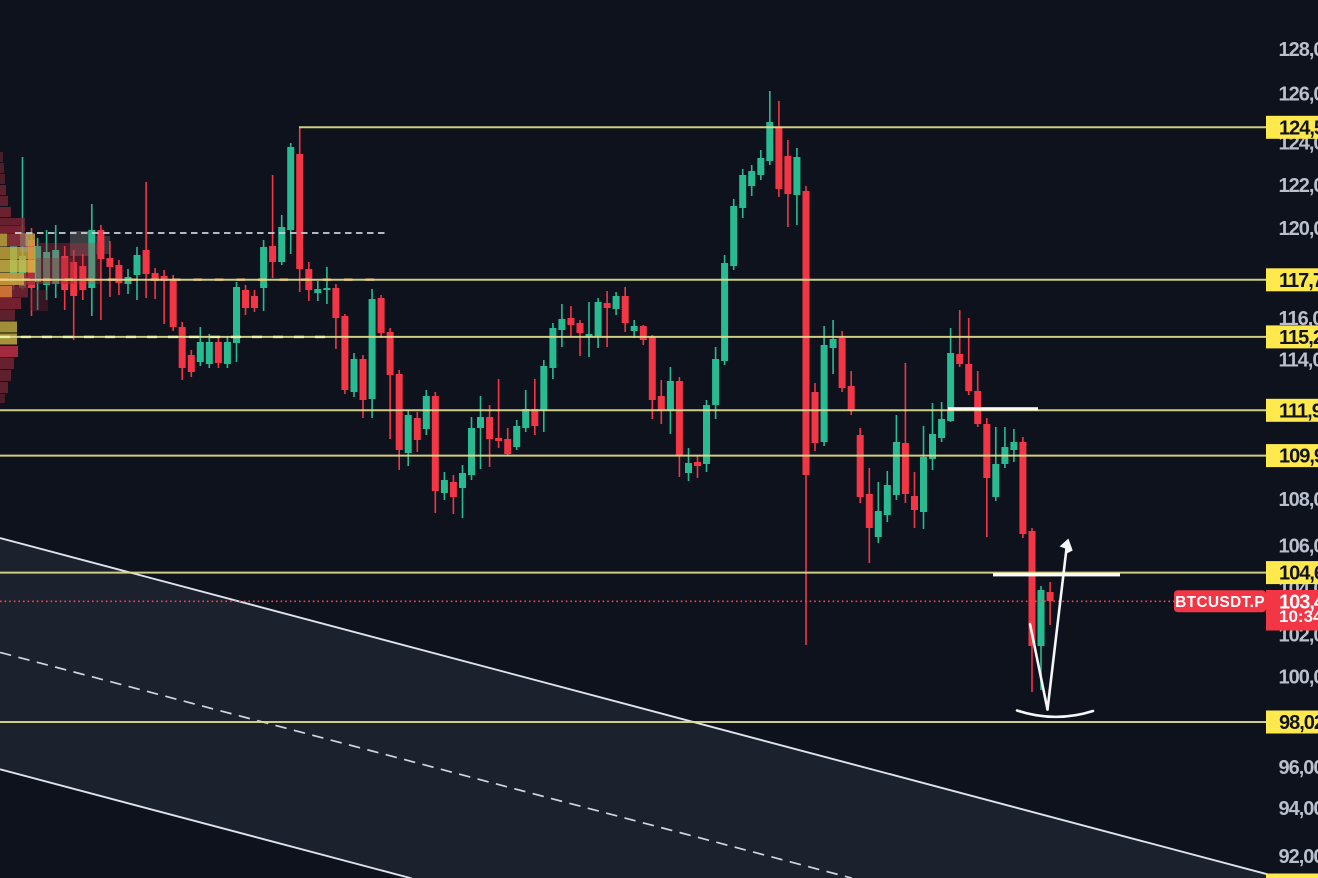  What do you see at coordinates (1298, 128) in the screenshot?
I see `svg-text: 124,58` at bounding box center [1298, 128].